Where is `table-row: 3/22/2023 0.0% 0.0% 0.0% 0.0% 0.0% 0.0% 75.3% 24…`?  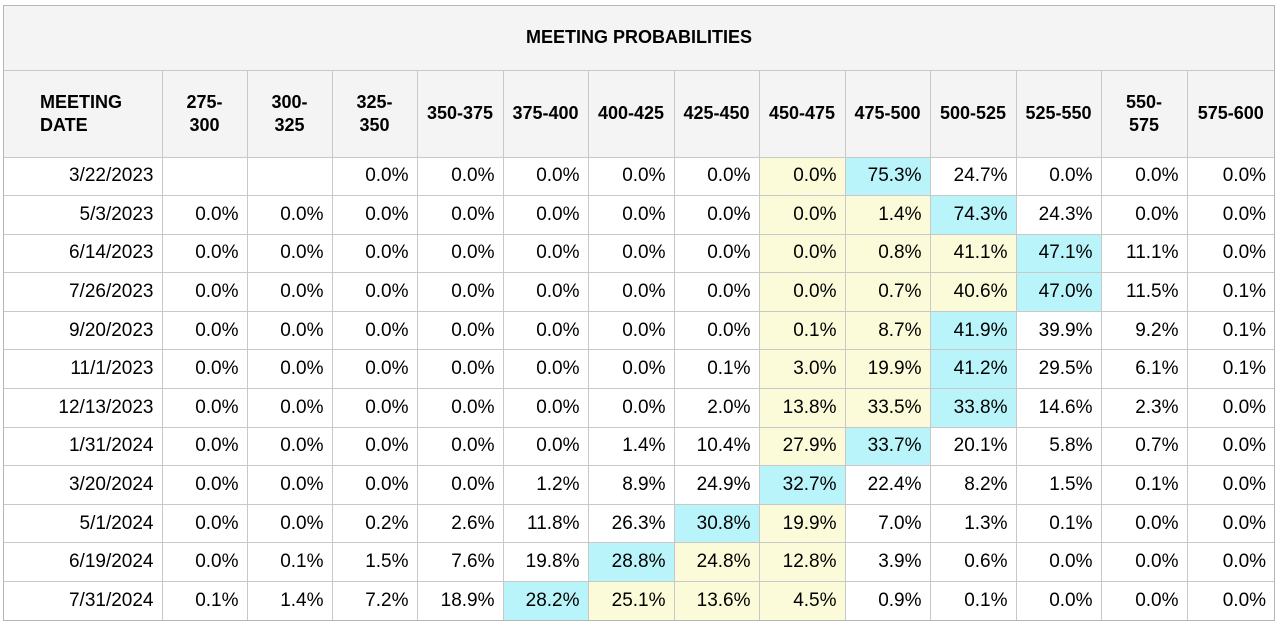 table-row: 3/22/2023 0.0% 0.0% 0.0% 0.0% 0.0% 0.0% 75.3% 24… is located at coordinates (639, 176).